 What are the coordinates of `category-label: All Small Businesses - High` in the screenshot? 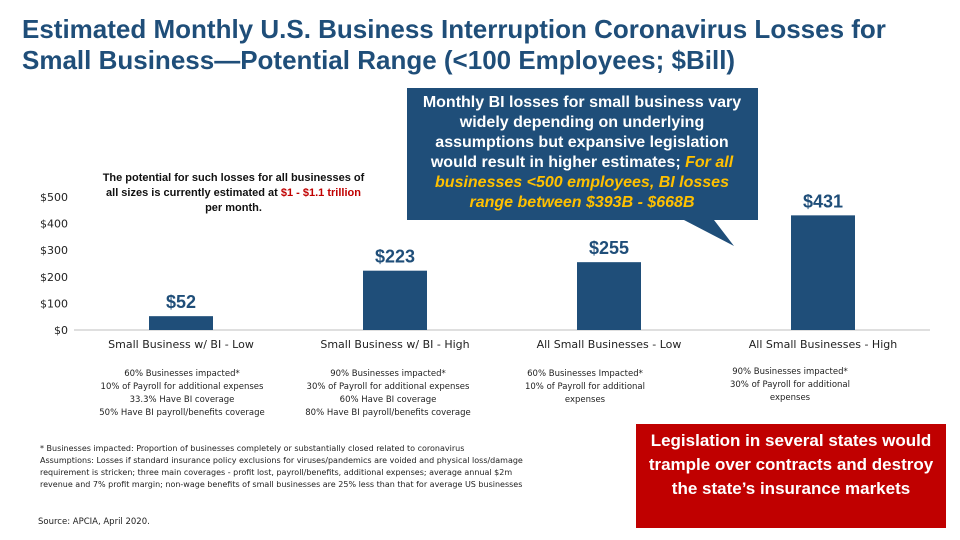 It's located at (823, 344).